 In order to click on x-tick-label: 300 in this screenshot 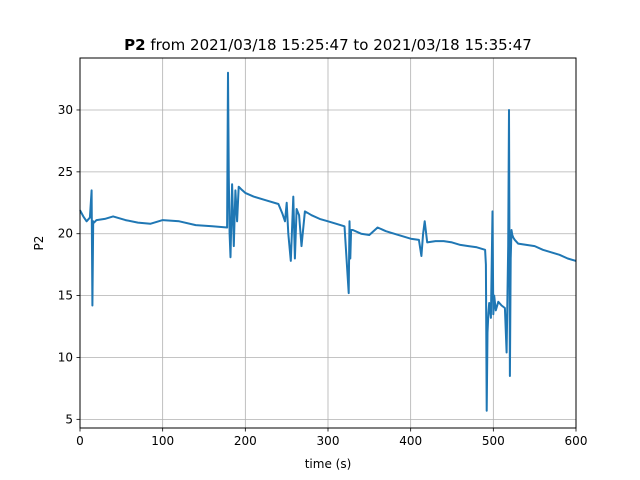, I will do `click(328, 441)`.